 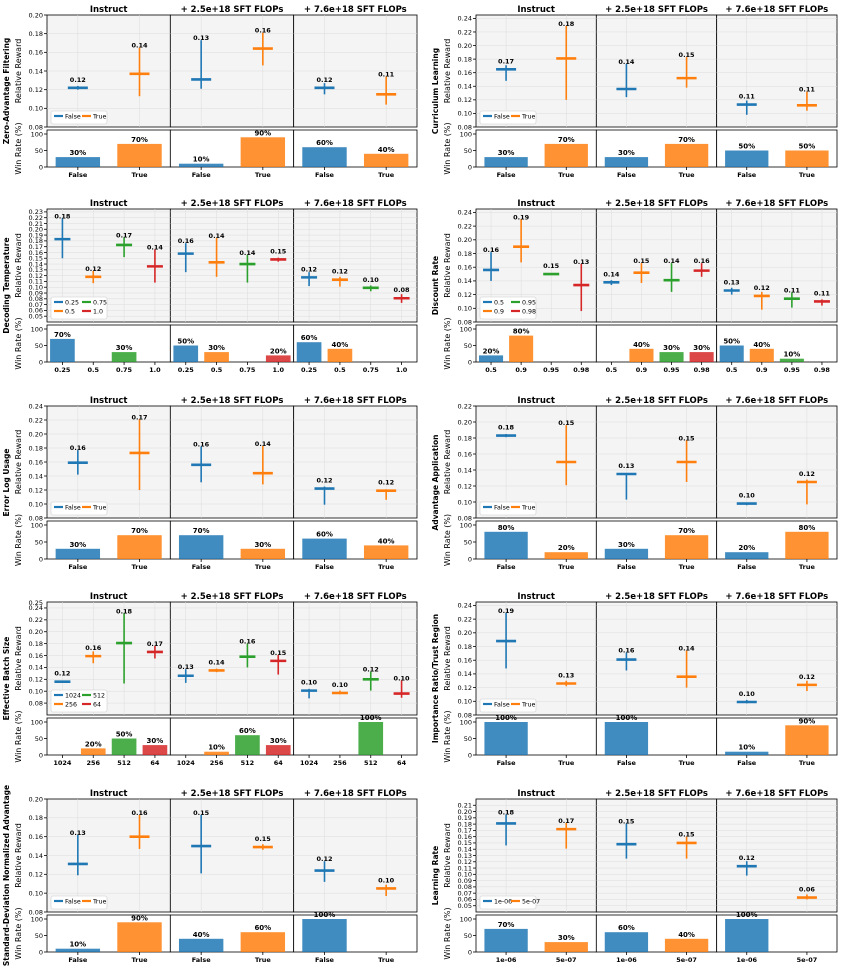 What do you see at coordinates (465, 893) in the screenshot?
I see `ytick-label: 0.07` at bounding box center [465, 893].